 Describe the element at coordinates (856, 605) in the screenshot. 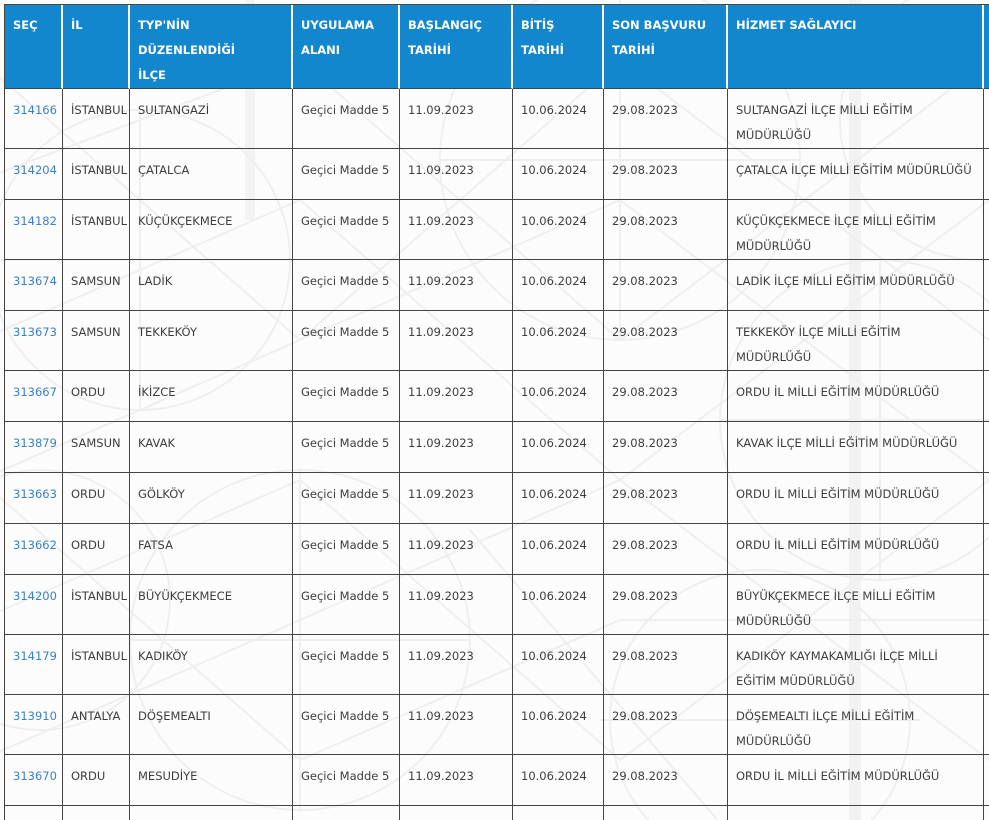

I see `cell-saglayici: BÜYÜKÇEKMECE İLÇE MİLLİ EĞİTİM MÜDÜRLÜĞÜ` at that location.